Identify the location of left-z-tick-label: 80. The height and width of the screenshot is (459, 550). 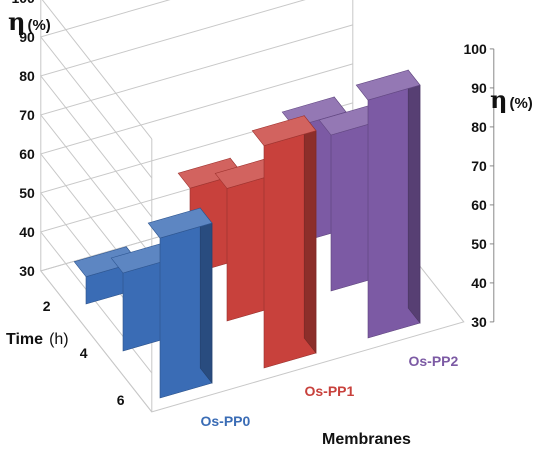
(27, 76).